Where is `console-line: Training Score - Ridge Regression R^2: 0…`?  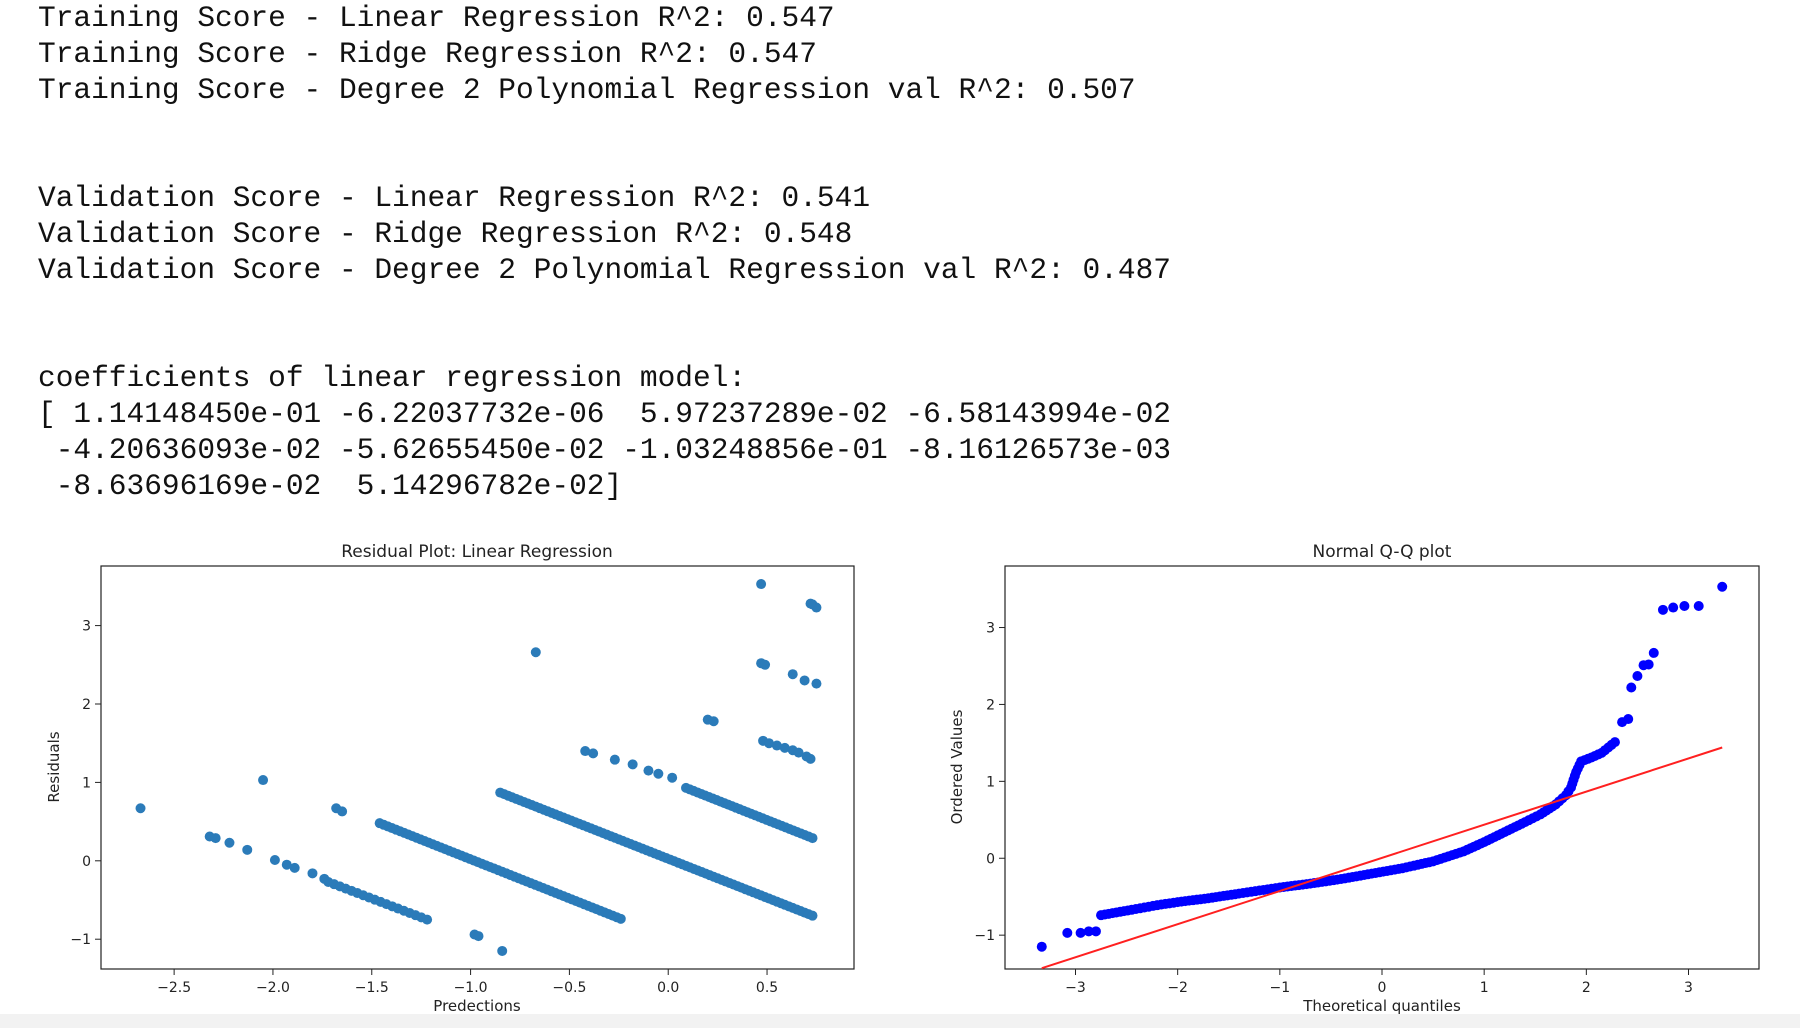
console-line: Training Score - Ridge Regression R^2: 0… is located at coordinates (427, 54).